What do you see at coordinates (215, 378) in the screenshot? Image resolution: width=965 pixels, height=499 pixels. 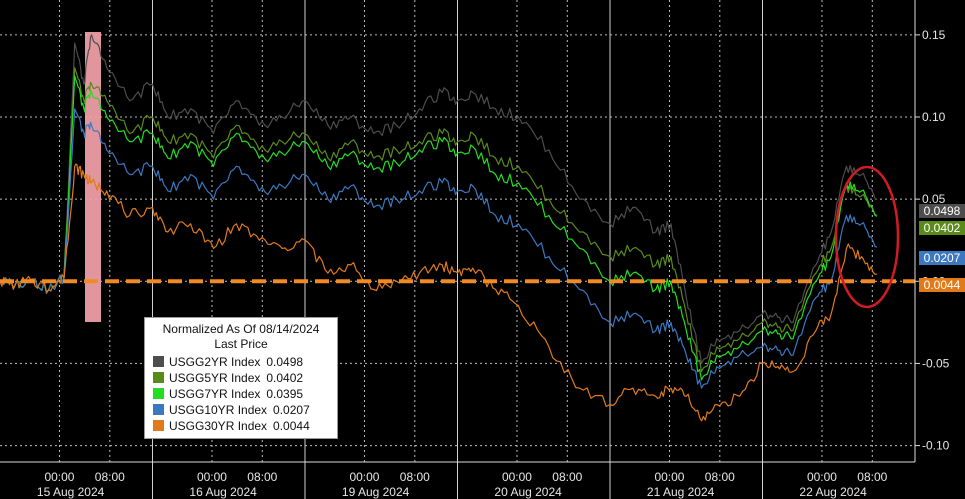 I see `legend-label: USGG5YR Index` at bounding box center [215, 378].